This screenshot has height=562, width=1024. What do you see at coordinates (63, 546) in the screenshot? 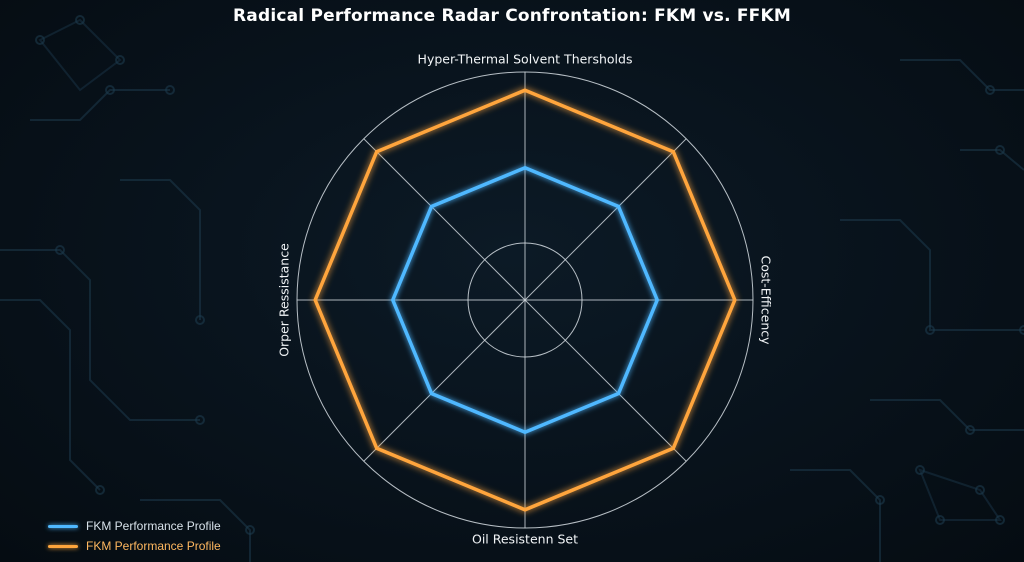
I see `legend-swatch-orange` at bounding box center [63, 546].